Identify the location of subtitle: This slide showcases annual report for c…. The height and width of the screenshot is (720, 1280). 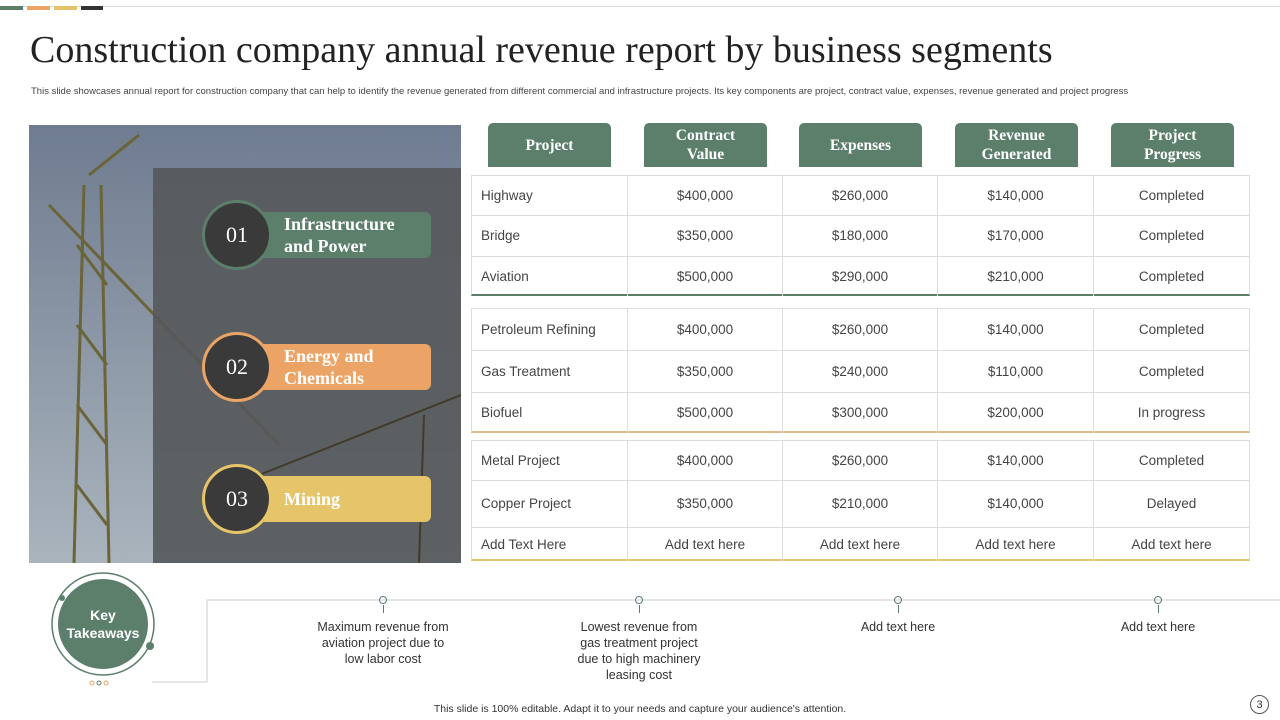
(580, 91).